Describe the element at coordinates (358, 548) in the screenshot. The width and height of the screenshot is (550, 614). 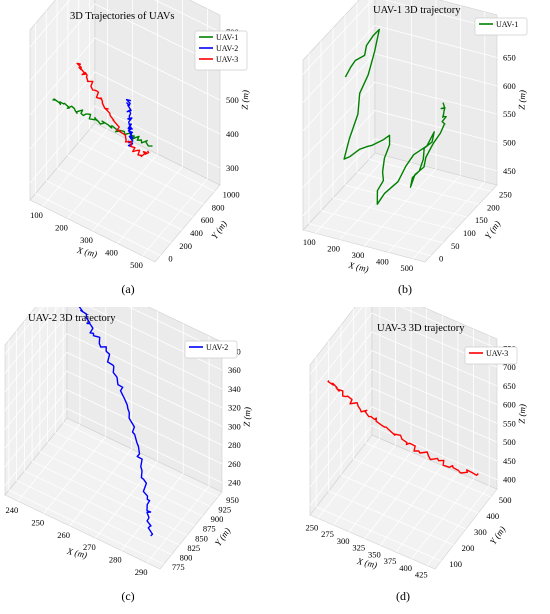
I see `x-tick-label: 325` at that location.